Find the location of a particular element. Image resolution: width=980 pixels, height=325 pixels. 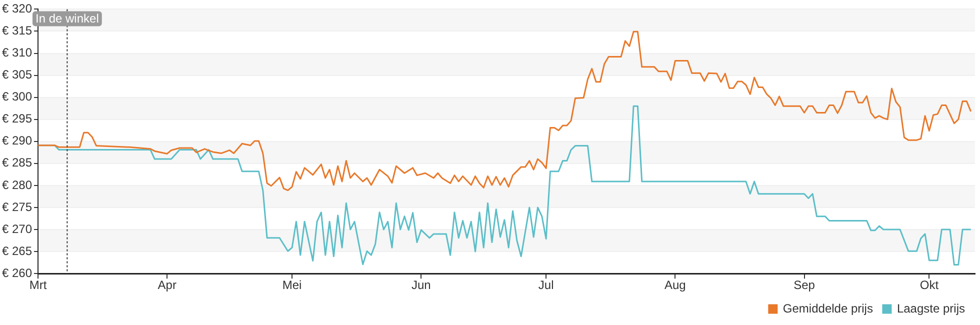

y-tick-label: € 275 is located at coordinates (17, 207).